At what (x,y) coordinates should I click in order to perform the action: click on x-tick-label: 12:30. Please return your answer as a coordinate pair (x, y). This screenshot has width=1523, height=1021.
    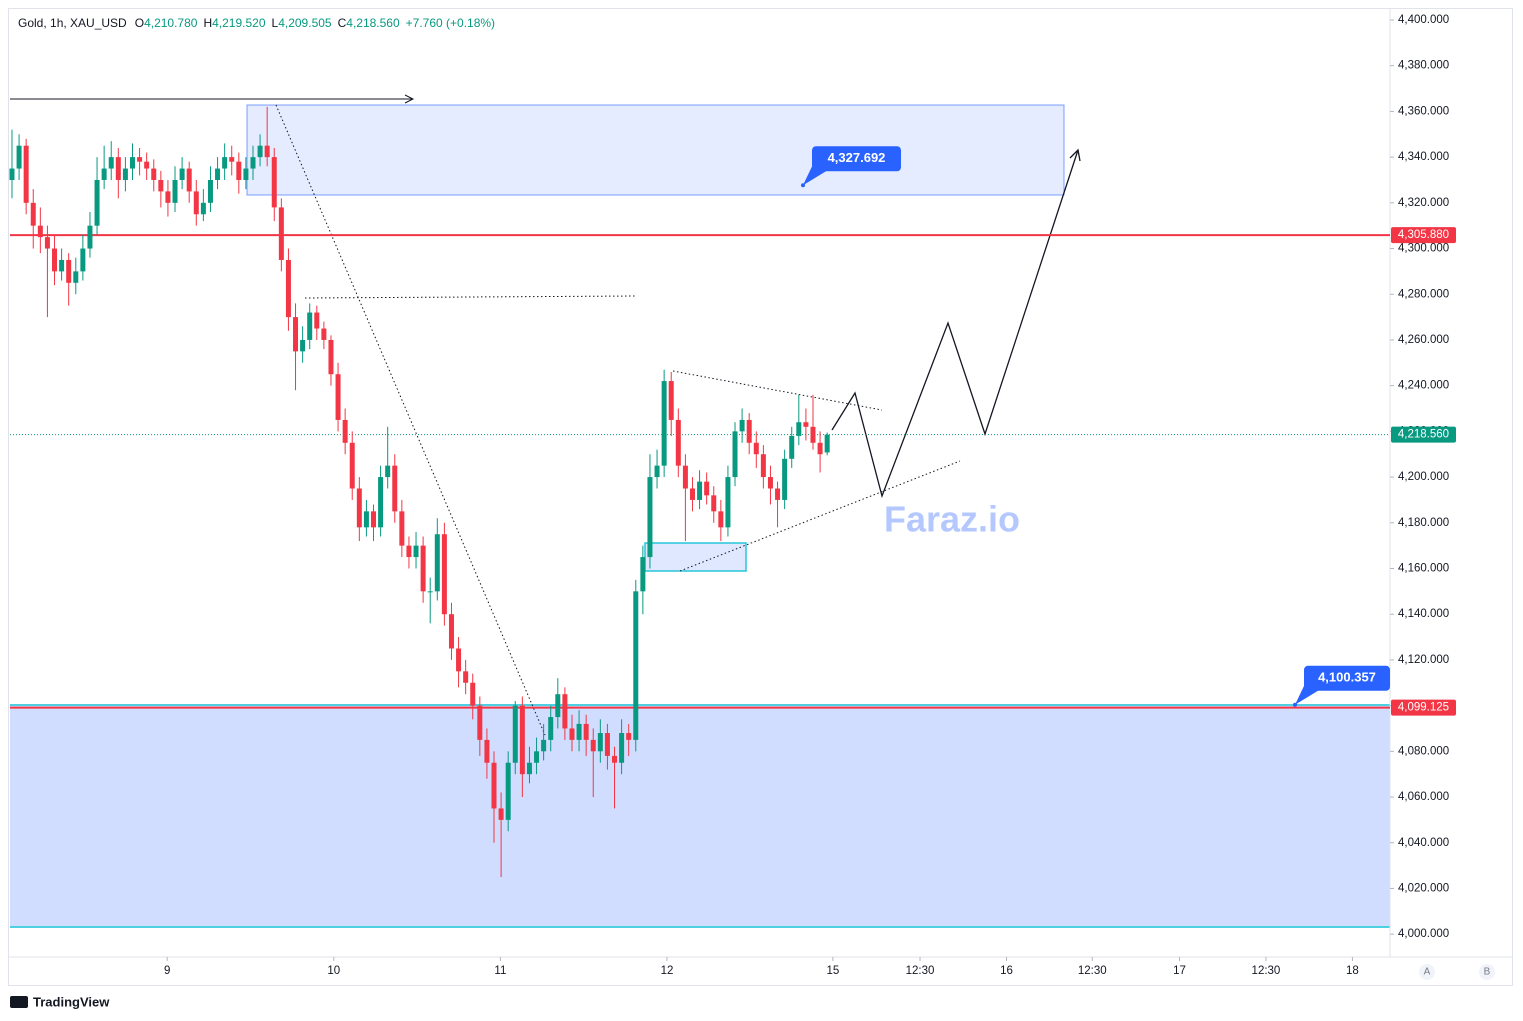
    Looking at the image, I should click on (1092, 971).